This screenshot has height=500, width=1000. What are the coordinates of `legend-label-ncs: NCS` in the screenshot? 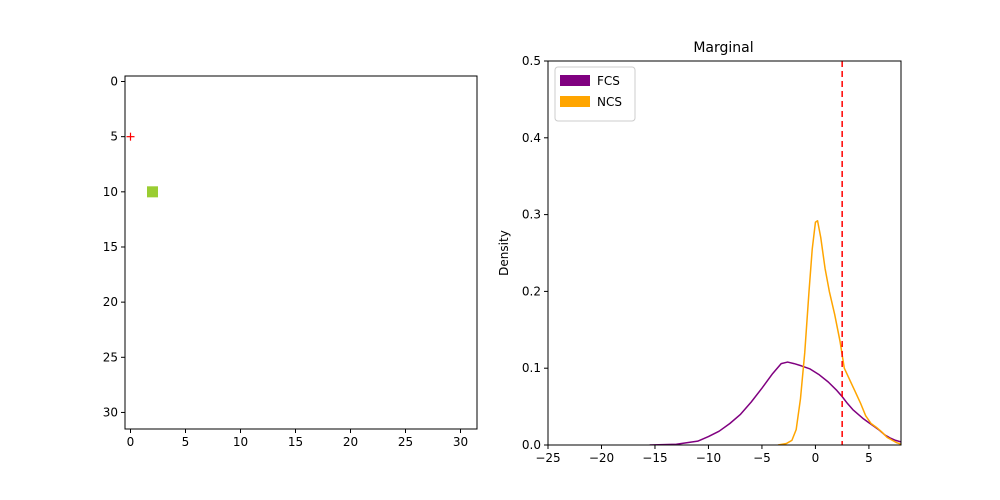 It's located at (609, 102).